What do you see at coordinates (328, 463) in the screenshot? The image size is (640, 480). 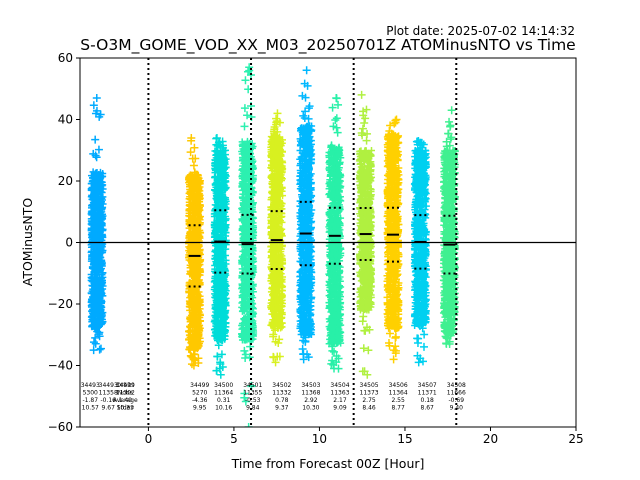 I see `x-axis-label: Time from Forecast 00Z [Hour]` at bounding box center [328, 463].